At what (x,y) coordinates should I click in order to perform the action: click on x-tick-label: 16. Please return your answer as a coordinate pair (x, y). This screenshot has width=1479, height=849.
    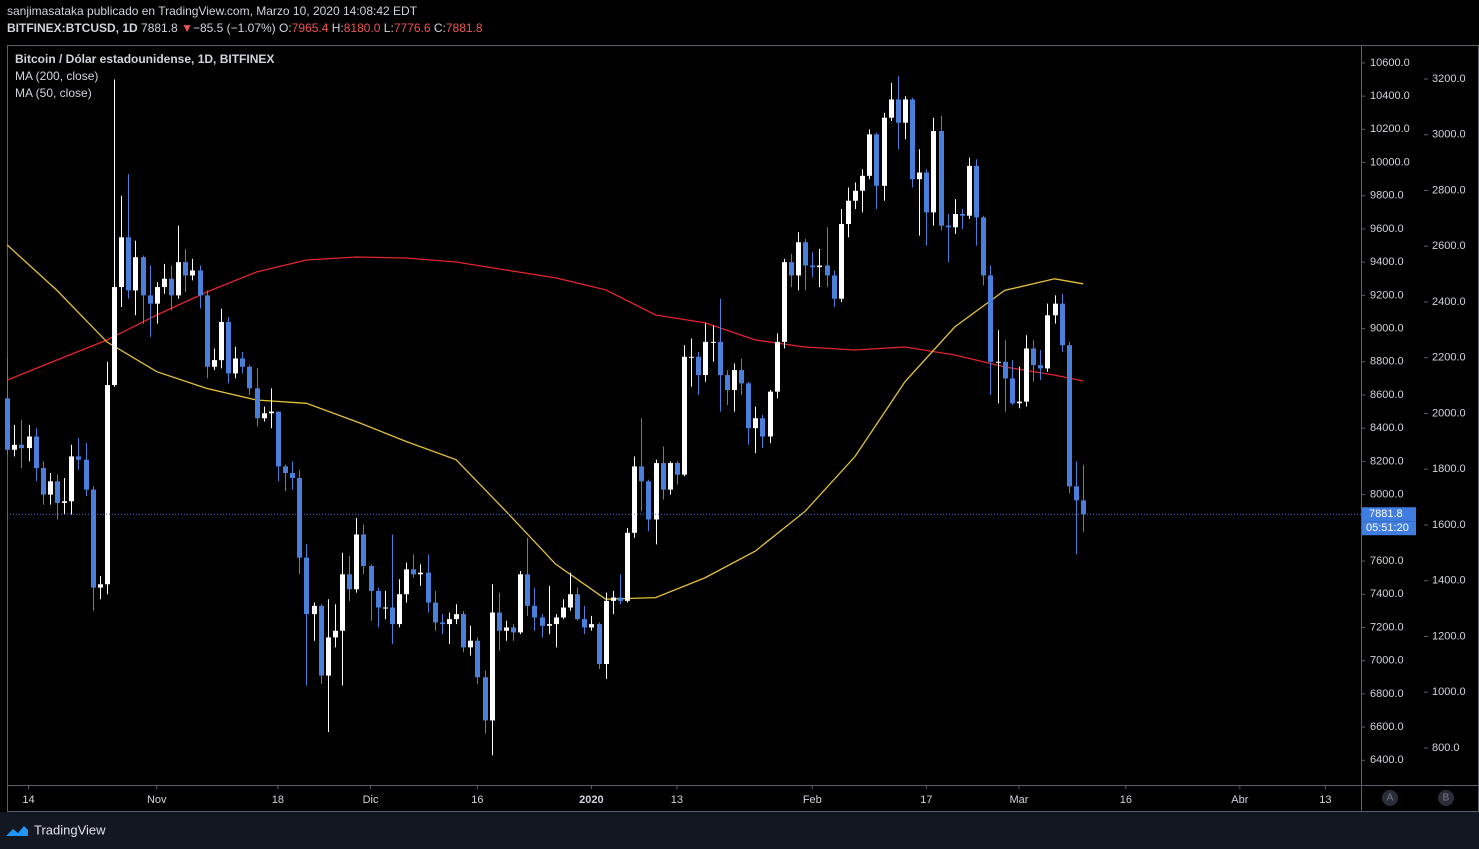
    Looking at the image, I should click on (1126, 800).